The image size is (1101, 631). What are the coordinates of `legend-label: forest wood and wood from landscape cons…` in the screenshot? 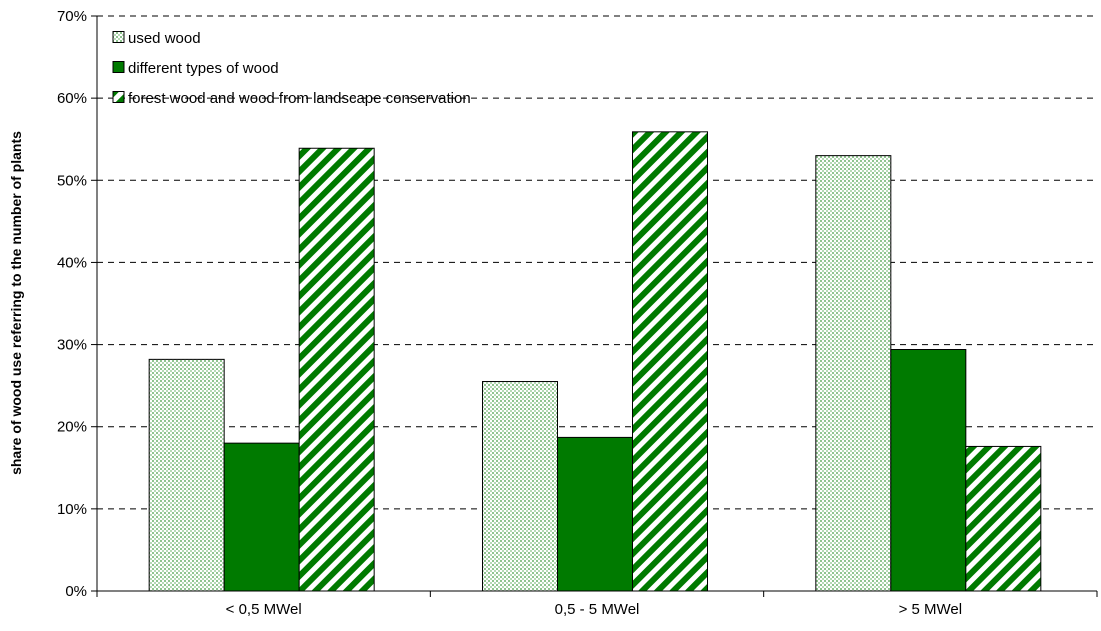 It's located at (299, 98).